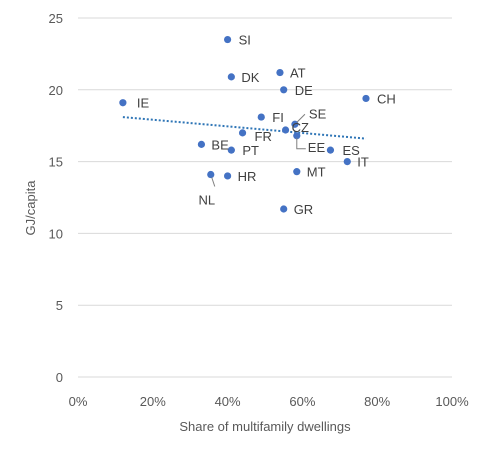  I want to click on x-axis-label: Share of multifamily dwellings, so click(265, 426).